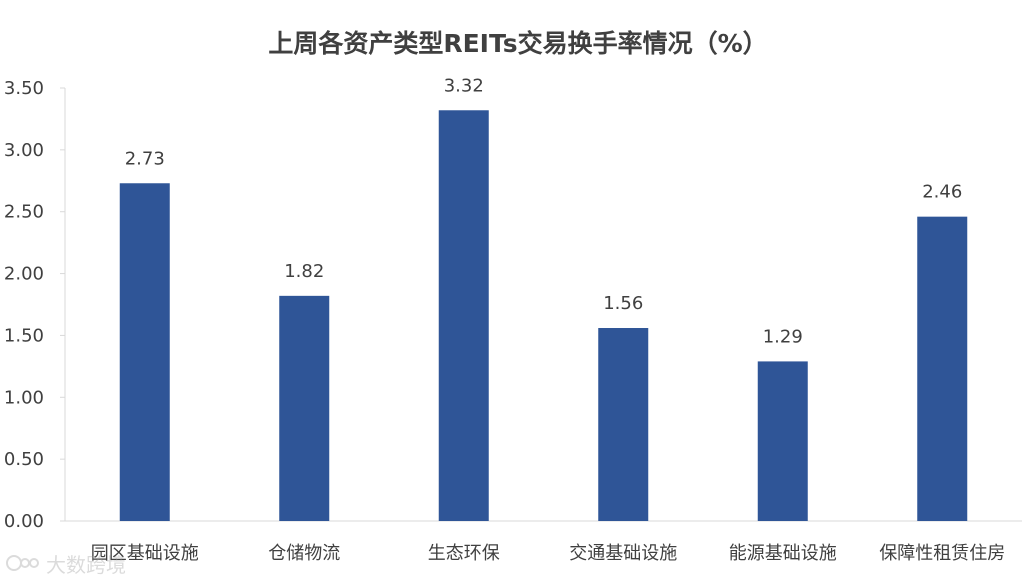  What do you see at coordinates (464, 553) in the screenshot?
I see `x-tick-label: 生态环保` at bounding box center [464, 553].